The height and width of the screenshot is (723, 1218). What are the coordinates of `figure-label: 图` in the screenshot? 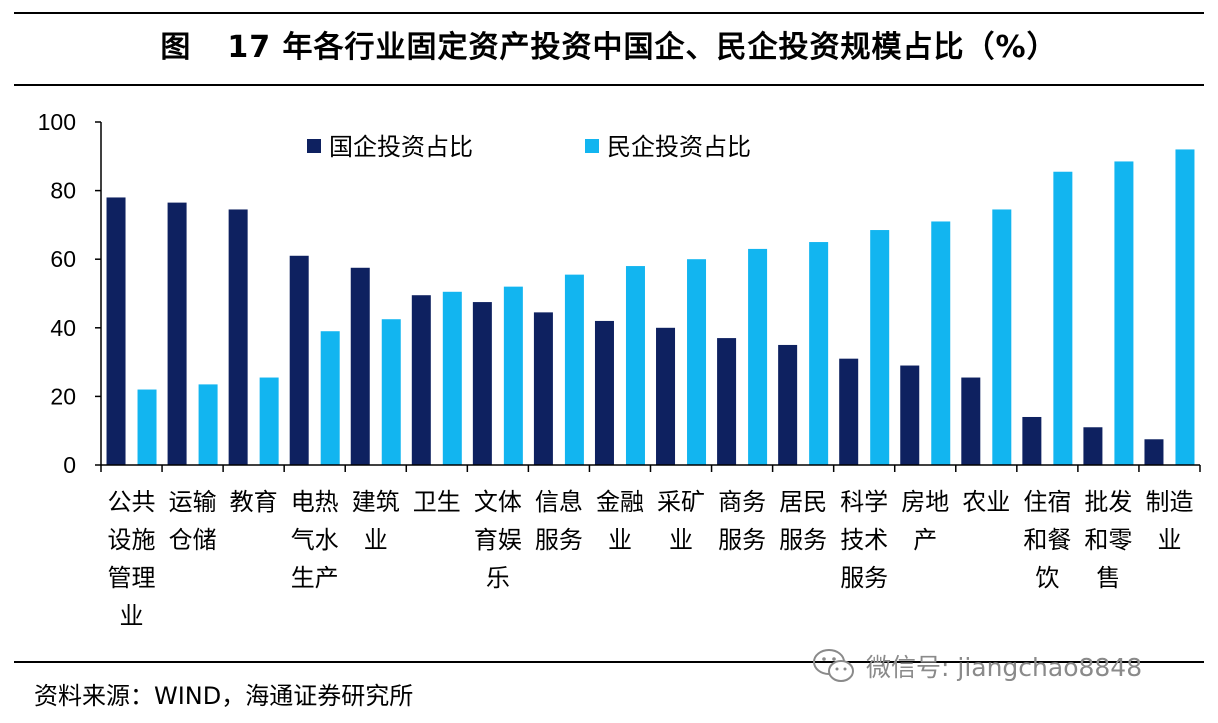 It's located at (176, 47).